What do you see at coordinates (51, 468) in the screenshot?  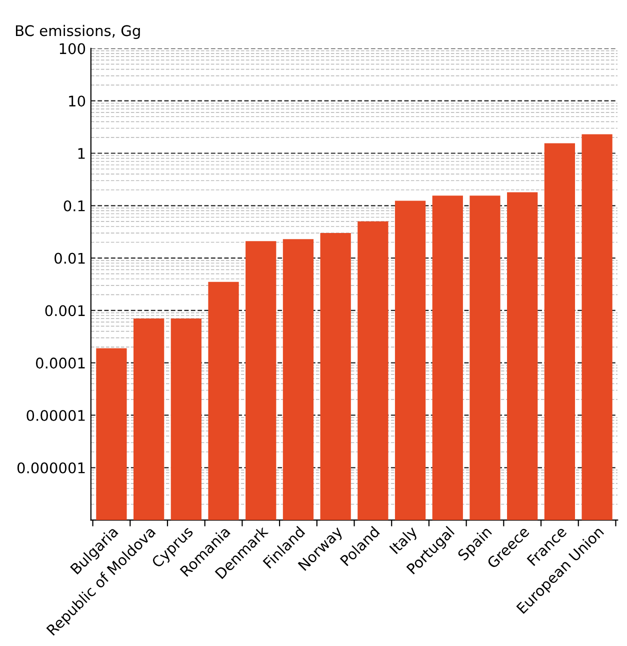 I see `y-tick-label: 0.000001` at bounding box center [51, 468].